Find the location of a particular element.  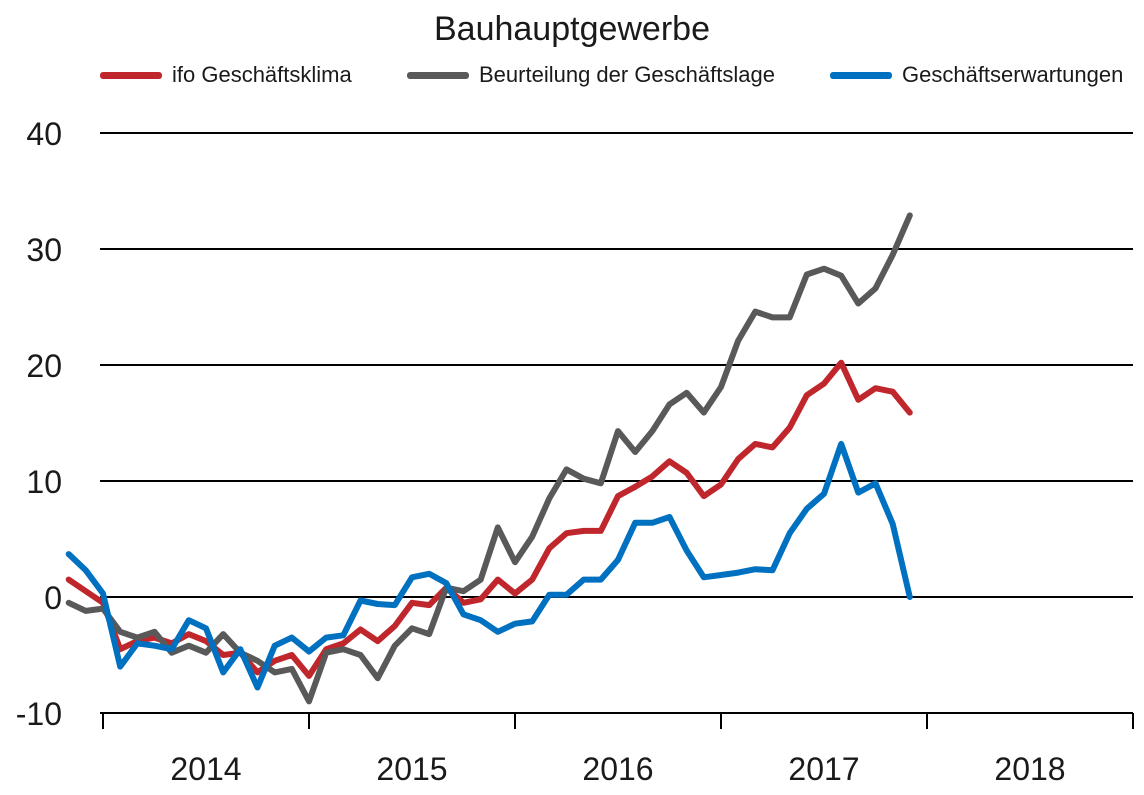

x-tick-label: 2018 is located at coordinates (1029, 769).